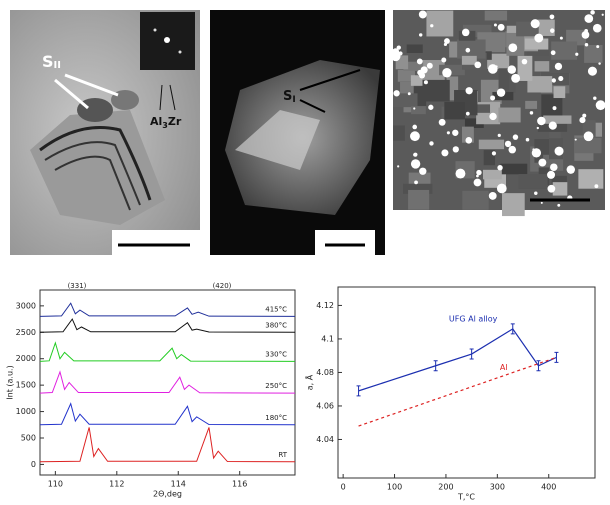  What do you see at coordinates (309, 382) in the screenshot?
I see `y-axis-label: a, Å` at bounding box center [309, 382].